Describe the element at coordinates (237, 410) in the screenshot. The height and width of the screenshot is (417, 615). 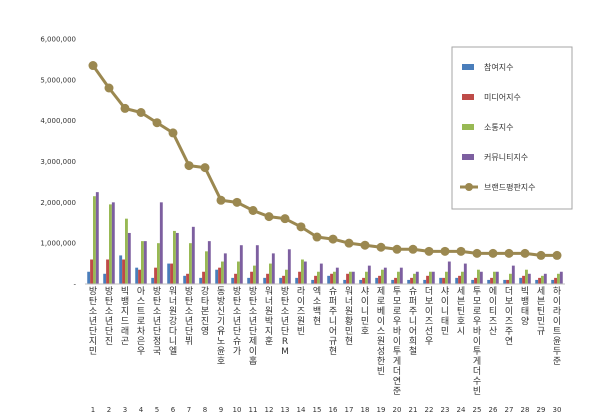
I see `rank-label-10: 10` at that location.